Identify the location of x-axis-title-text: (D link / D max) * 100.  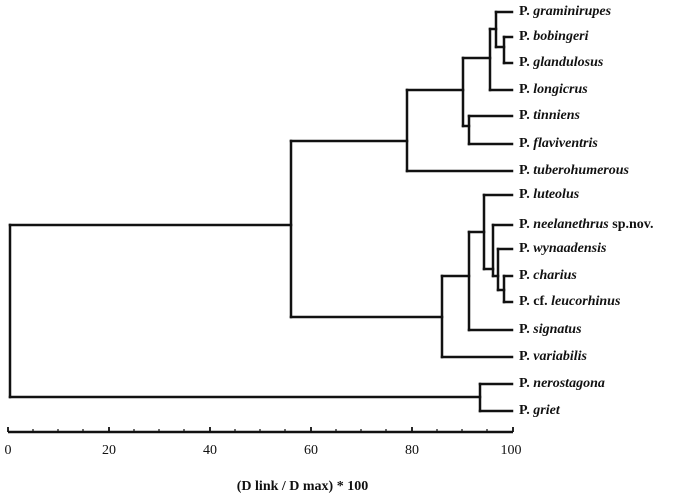
(302, 486).